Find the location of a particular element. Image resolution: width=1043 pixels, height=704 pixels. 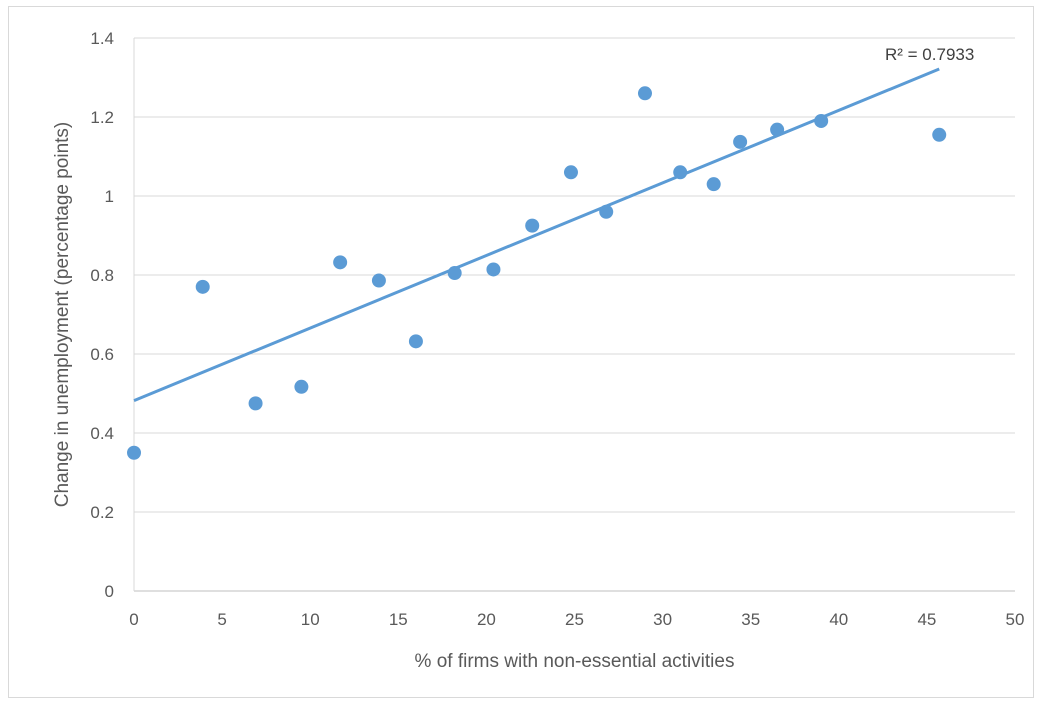

x-tick-label: 10 is located at coordinates (310, 619).